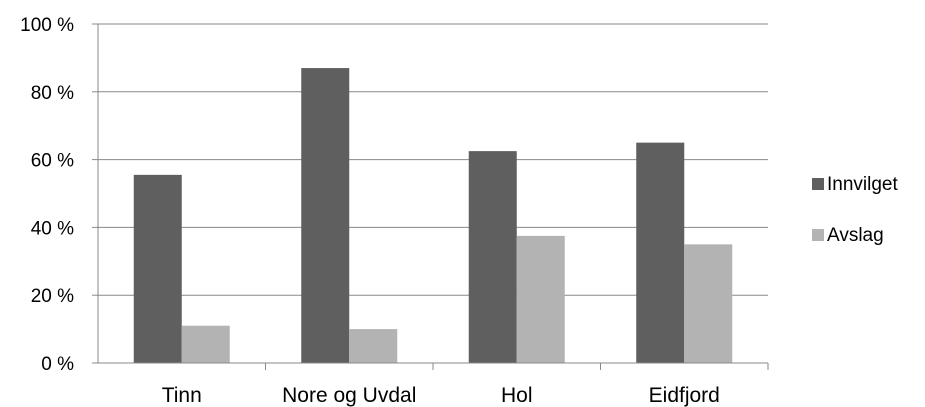  What do you see at coordinates (157, 268) in the screenshot?
I see `bar-innvilget-tinn` at bounding box center [157, 268].